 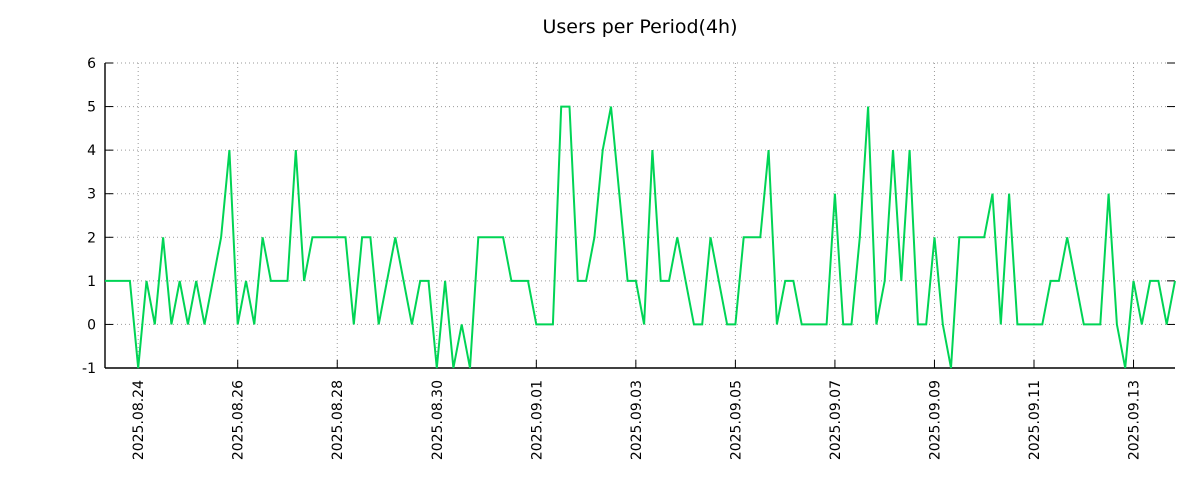 I want to click on svg-text: 2025.09.03, so click(x=637, y=420).